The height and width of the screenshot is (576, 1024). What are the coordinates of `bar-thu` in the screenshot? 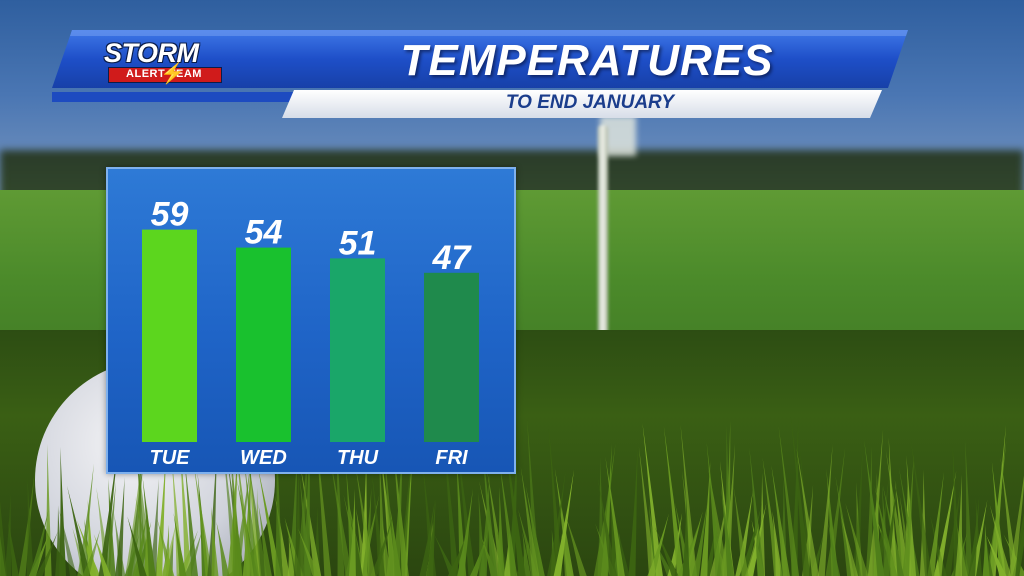 It's located at (357, 350).